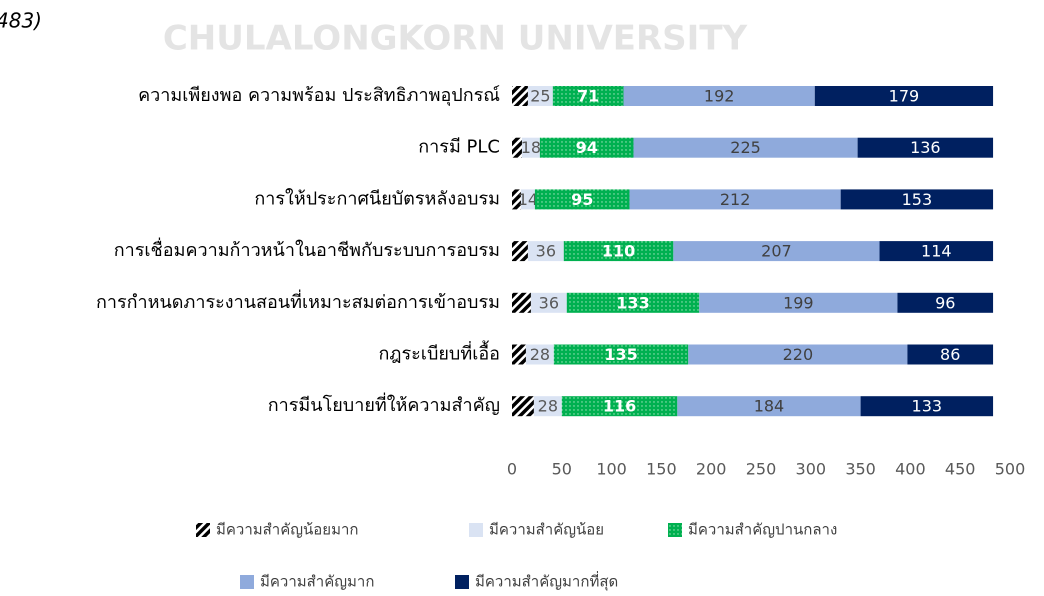 The width and height of the screenshot is (1044, 596). Describe the element at coordinates (1010, 469) in the screenshot. I see `x-tick-label: 500` at that location.